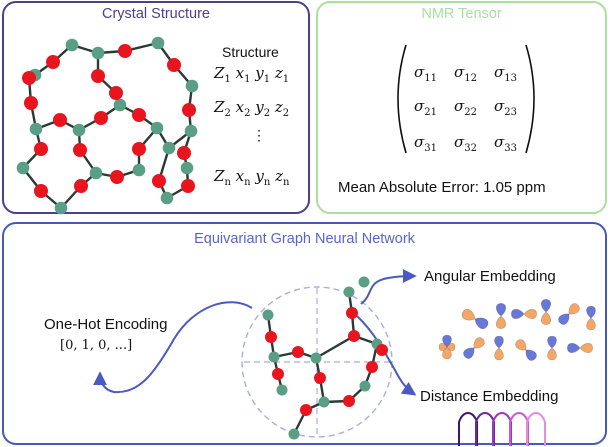 The width and height of the screenshot is (610, 447). I want to click on tensor-element: σ11, so click(425, 73).